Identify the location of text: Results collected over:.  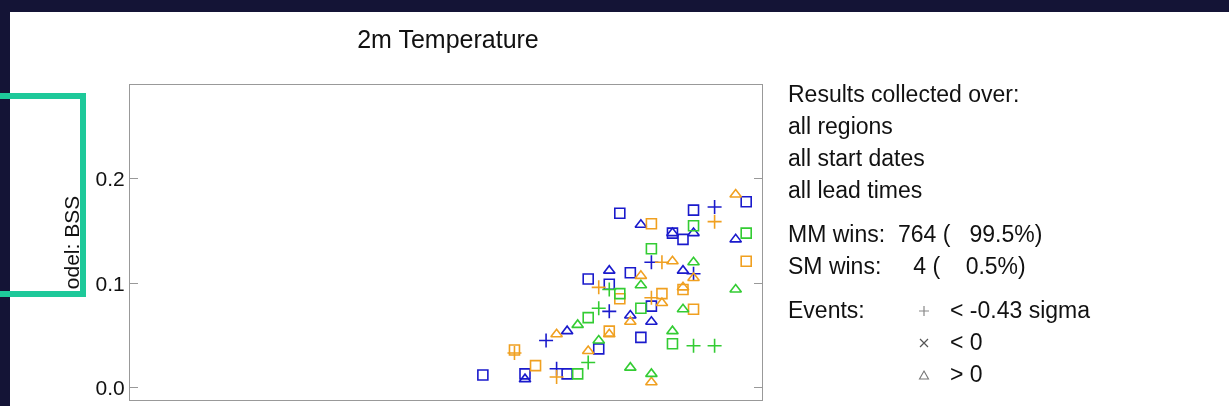
(904, 94).